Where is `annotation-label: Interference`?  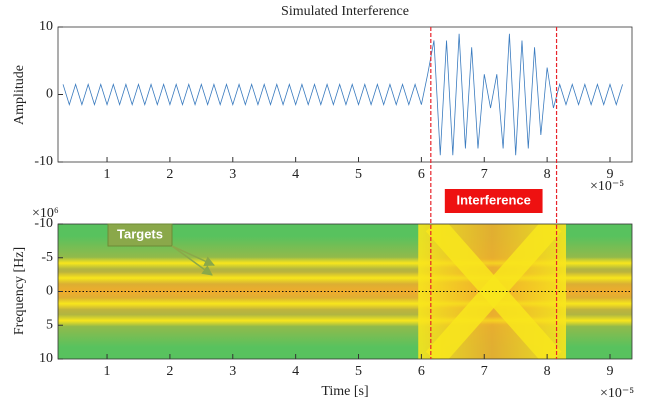 annotation-label: Interference is located at coordinates (493, 199).